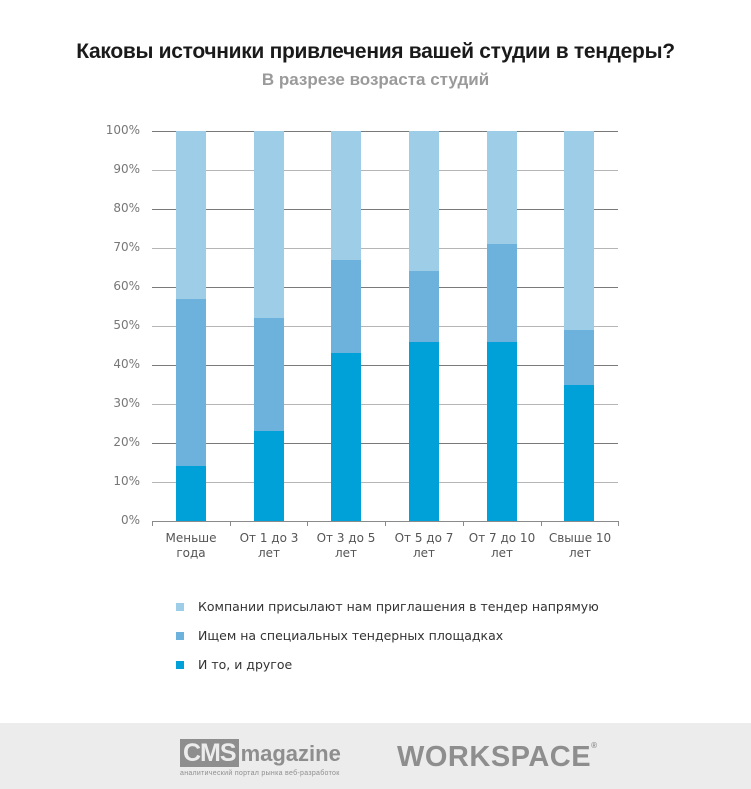 Image resolution: width=751 pixels, height=789 pixels. Describe the element at coordinates (387, 664) in the screenshot. I see `legend-item: И то, и другое` at that location.